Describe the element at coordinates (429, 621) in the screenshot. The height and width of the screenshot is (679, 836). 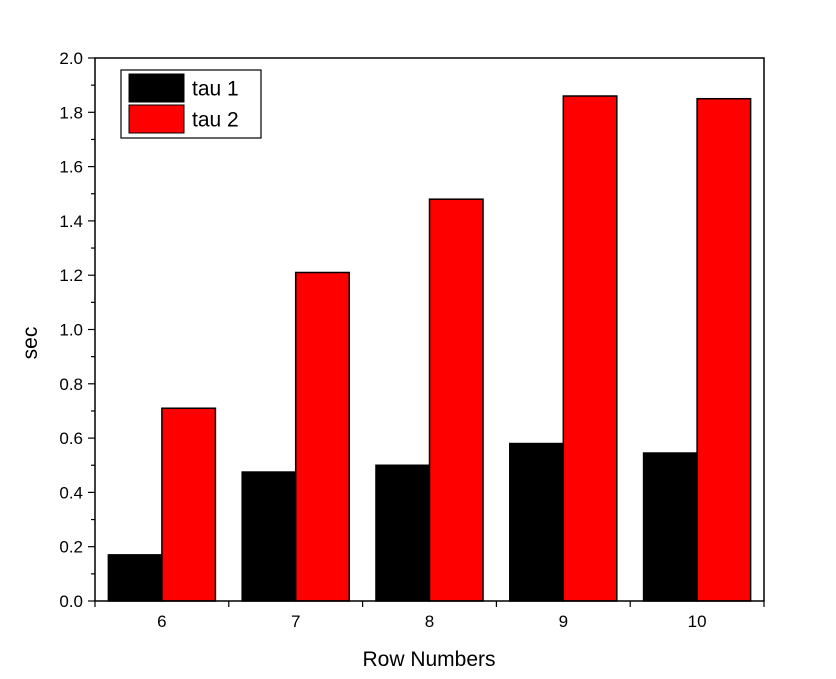
I see `x-tick-label: 8` at that location.